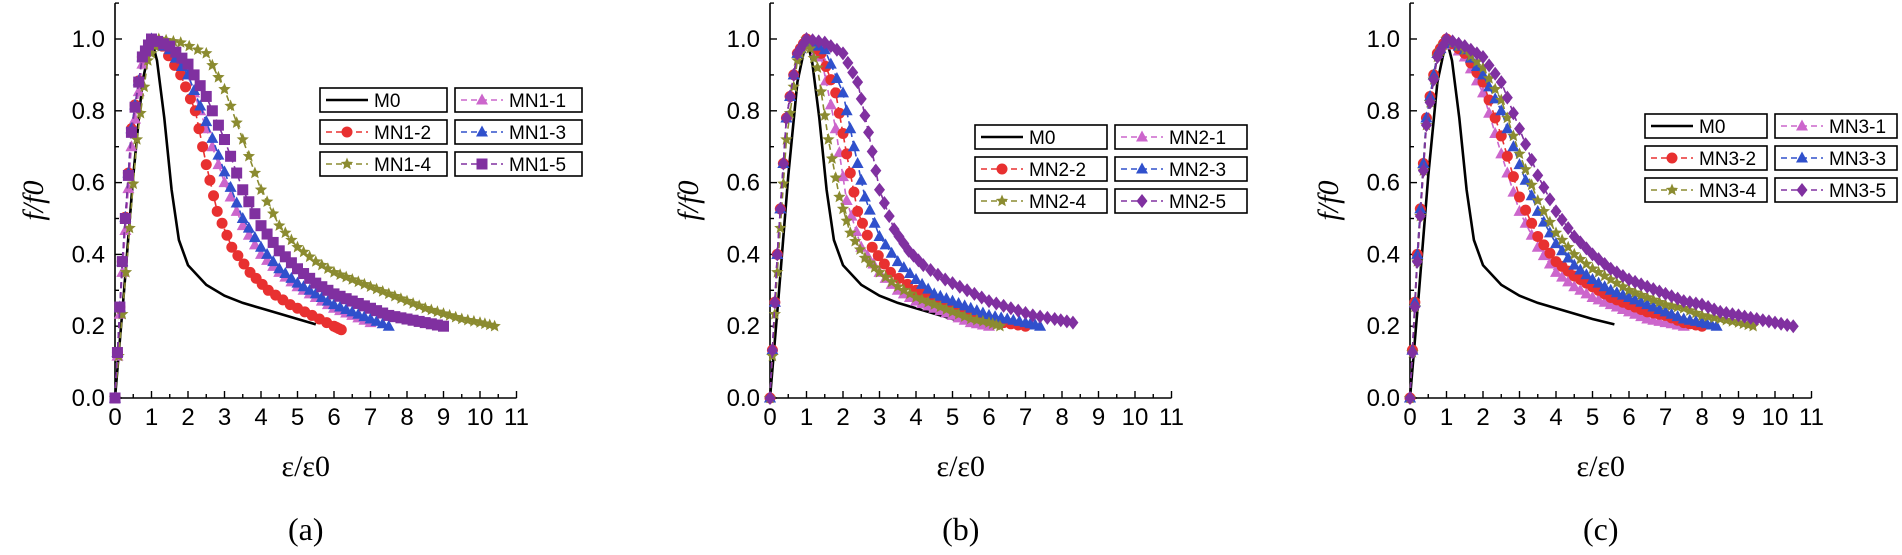  What do you see at coordinates (1181, 137) in the screenshot?
I see `legend-item-MN2-1: MN2-1` at bounding box center [1181, 137].